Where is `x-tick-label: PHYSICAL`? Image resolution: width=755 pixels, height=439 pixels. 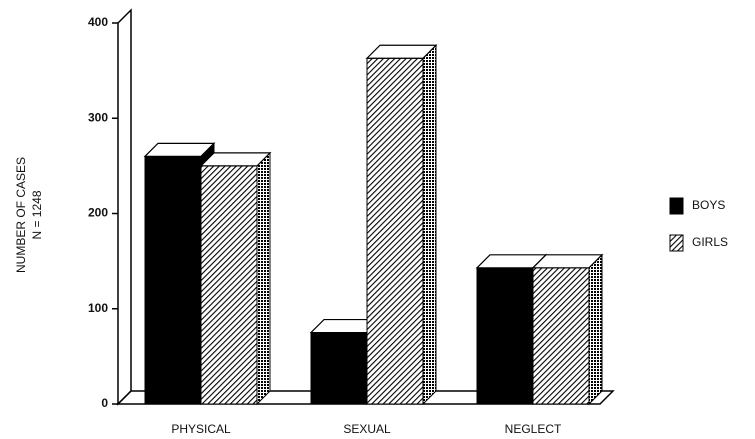
x-tick-label: PHYSICAL is located at coordinates (201, 429).